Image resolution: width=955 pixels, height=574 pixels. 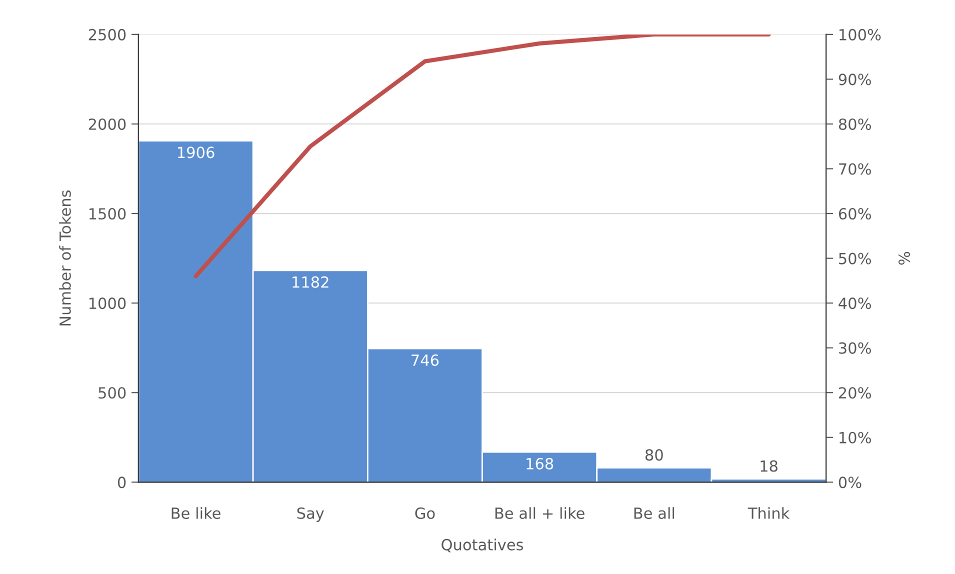 I want to click on y2-tick-label: 60%, so click(x=854, y=214).